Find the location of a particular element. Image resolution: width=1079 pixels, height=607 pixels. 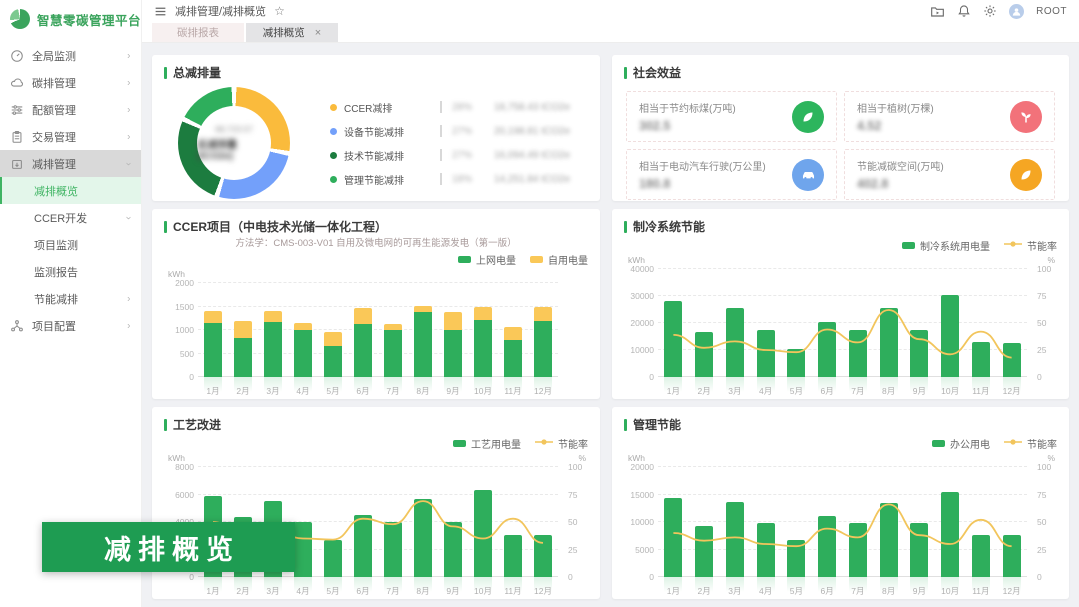

username: ROOT is located at coordinates (1051, 11).